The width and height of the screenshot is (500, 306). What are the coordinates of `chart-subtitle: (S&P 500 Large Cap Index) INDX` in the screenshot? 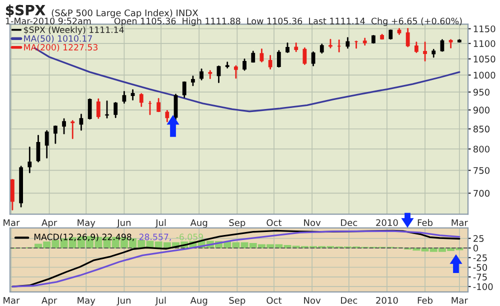 It's located at (125, 13).